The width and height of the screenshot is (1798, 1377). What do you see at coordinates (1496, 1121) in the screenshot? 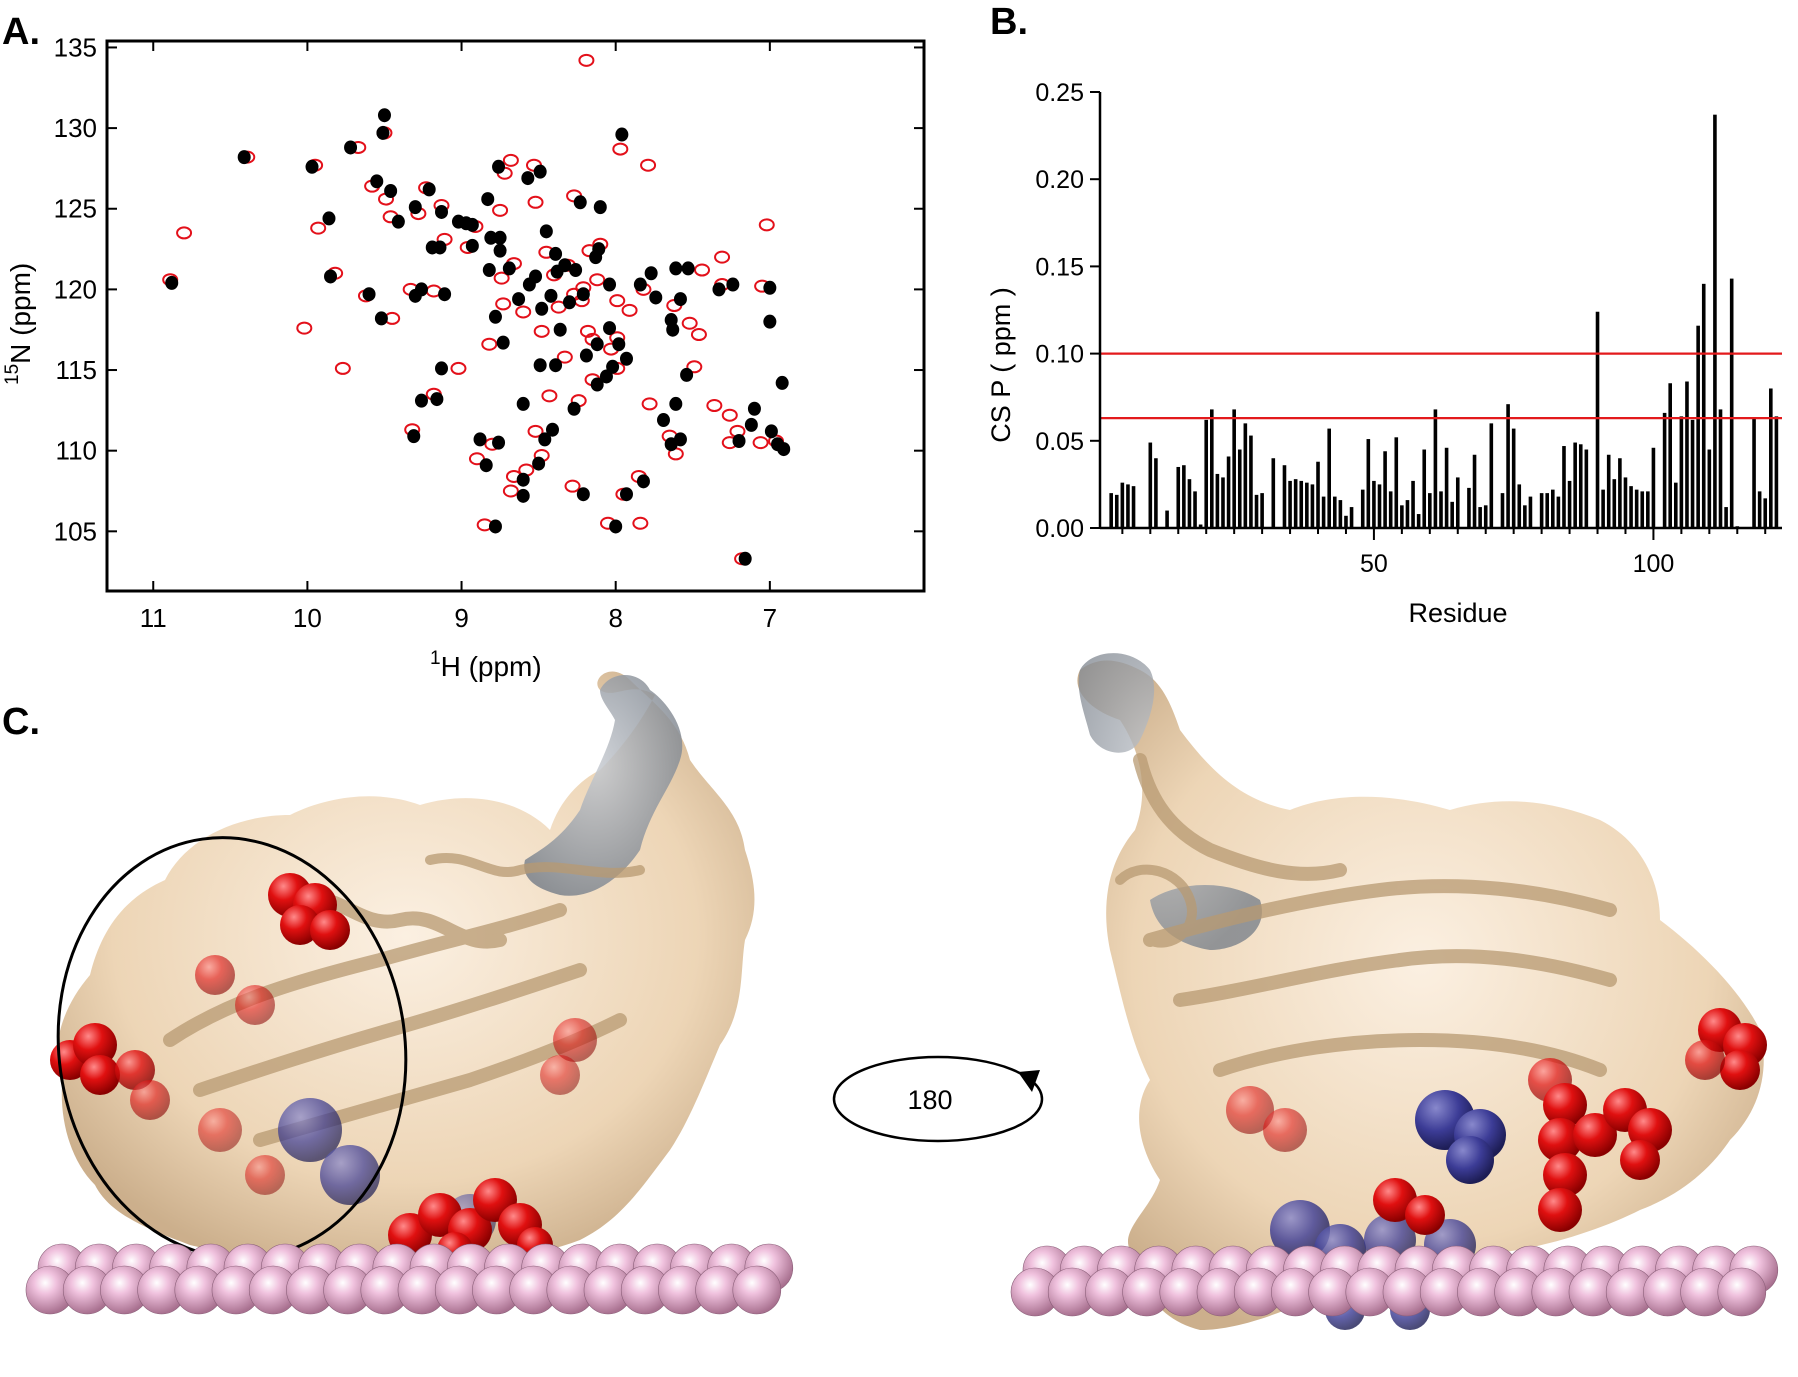
I see `red-residues-right` at bounding box center [1496, 1121].